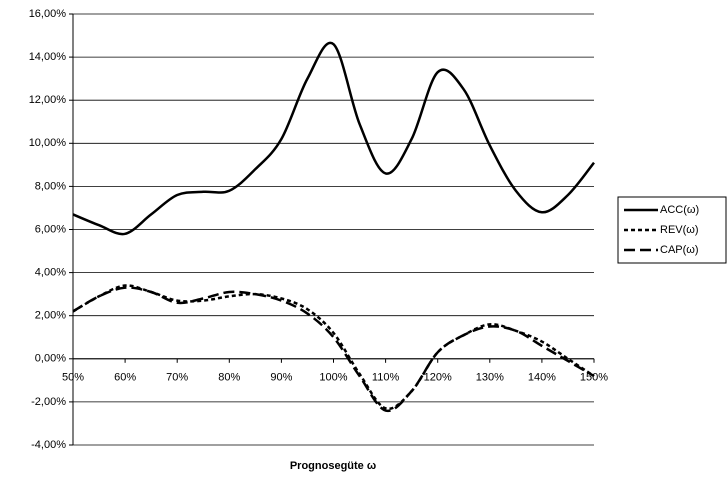  I want to click on x-tick-label: 110%, so click(386, 378).